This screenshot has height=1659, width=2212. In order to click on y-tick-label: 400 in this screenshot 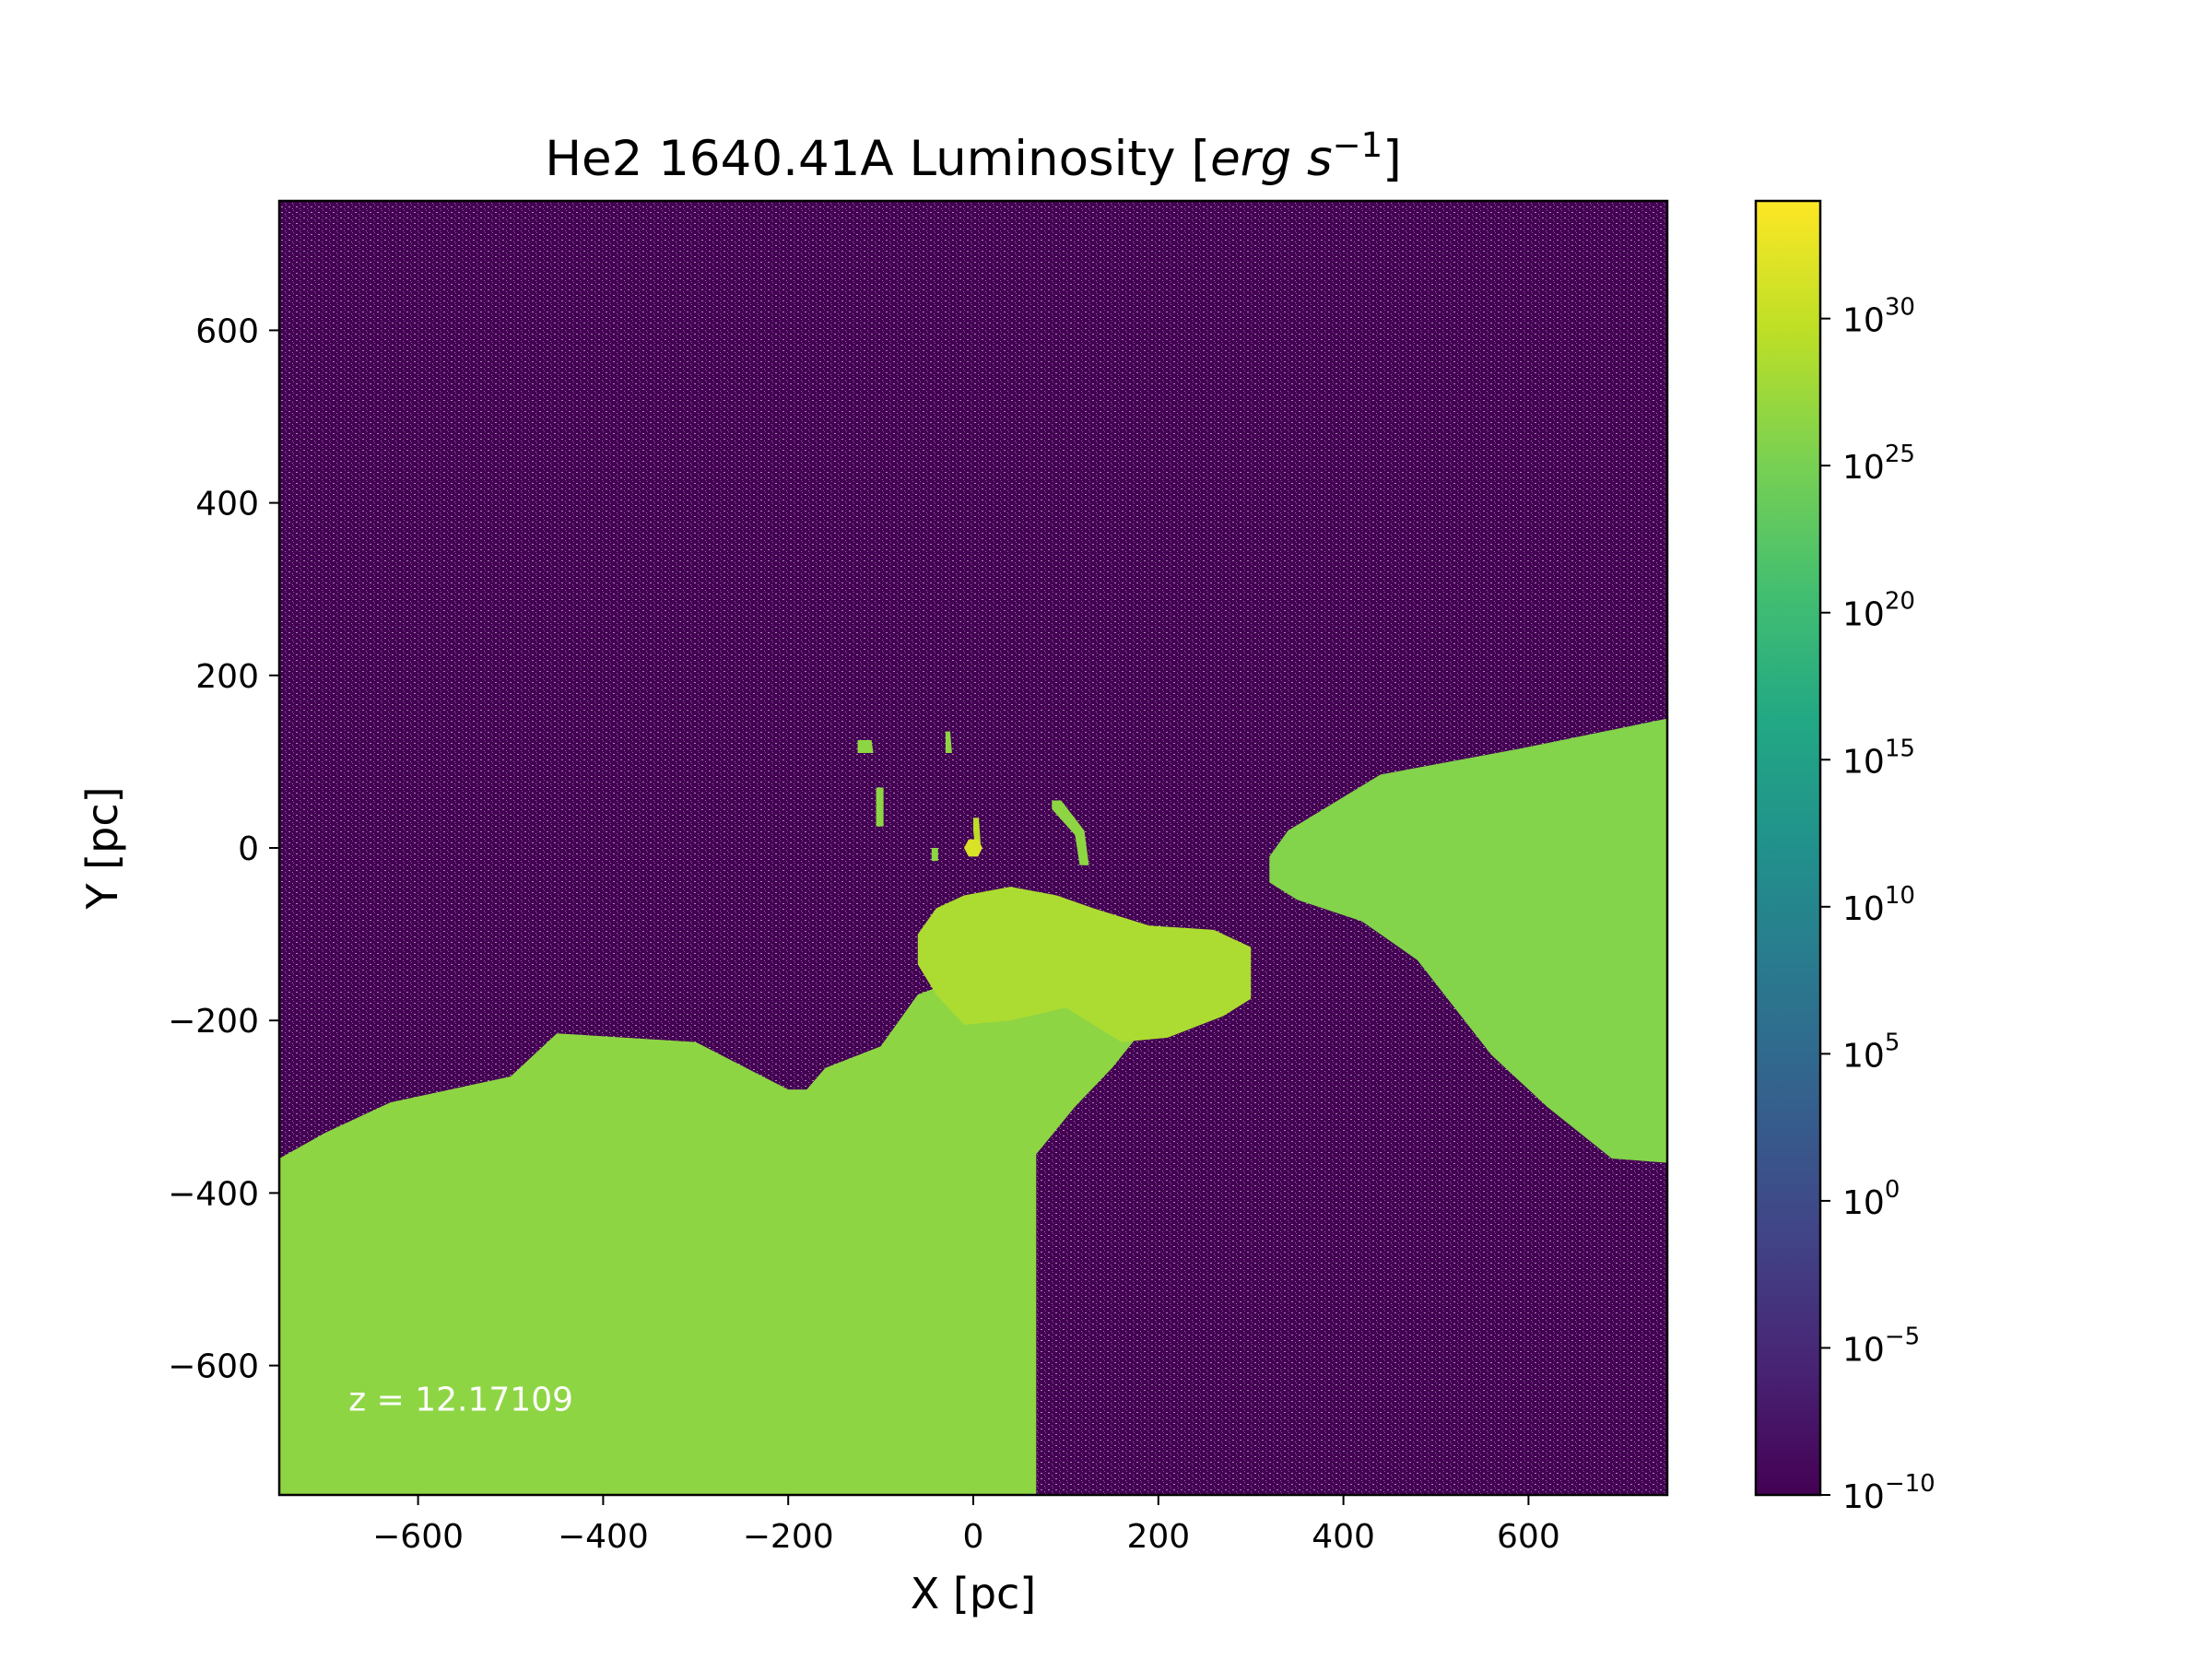, I will do `click(227, 505)`.